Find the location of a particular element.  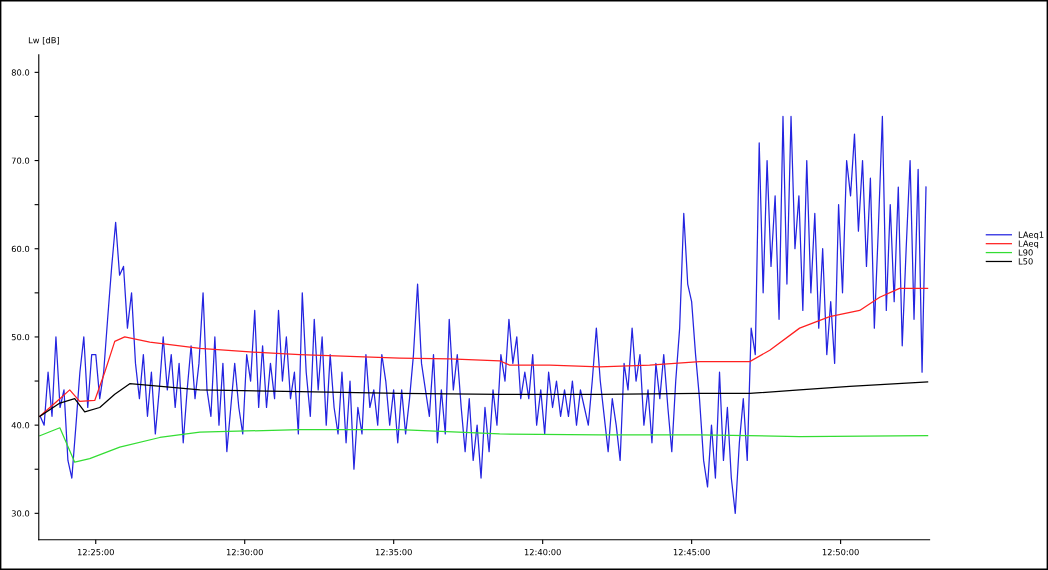

y-tick-label: 50.0 is located at coordinates (20, 337).